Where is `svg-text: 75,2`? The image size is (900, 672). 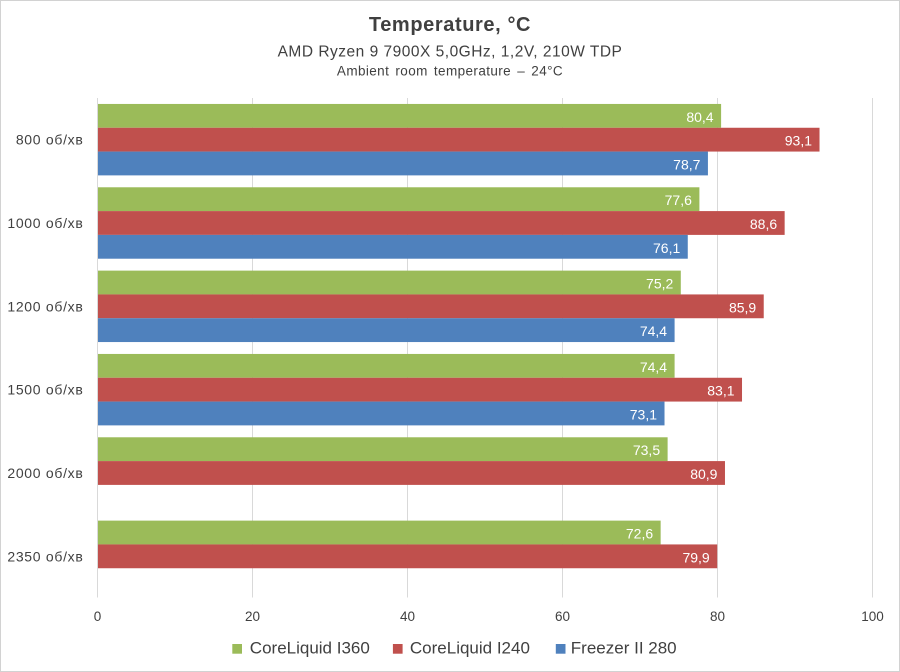 svg-text: 75,2 is located at coordinates (659, 284).